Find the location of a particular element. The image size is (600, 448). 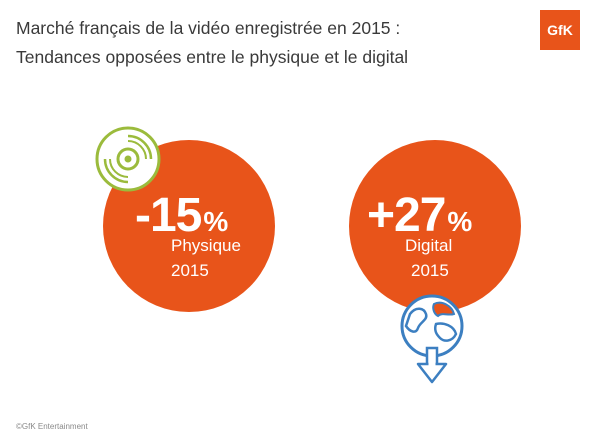

copyright-footer: ©GfK Entertainment is located at coordinates (52, 426).